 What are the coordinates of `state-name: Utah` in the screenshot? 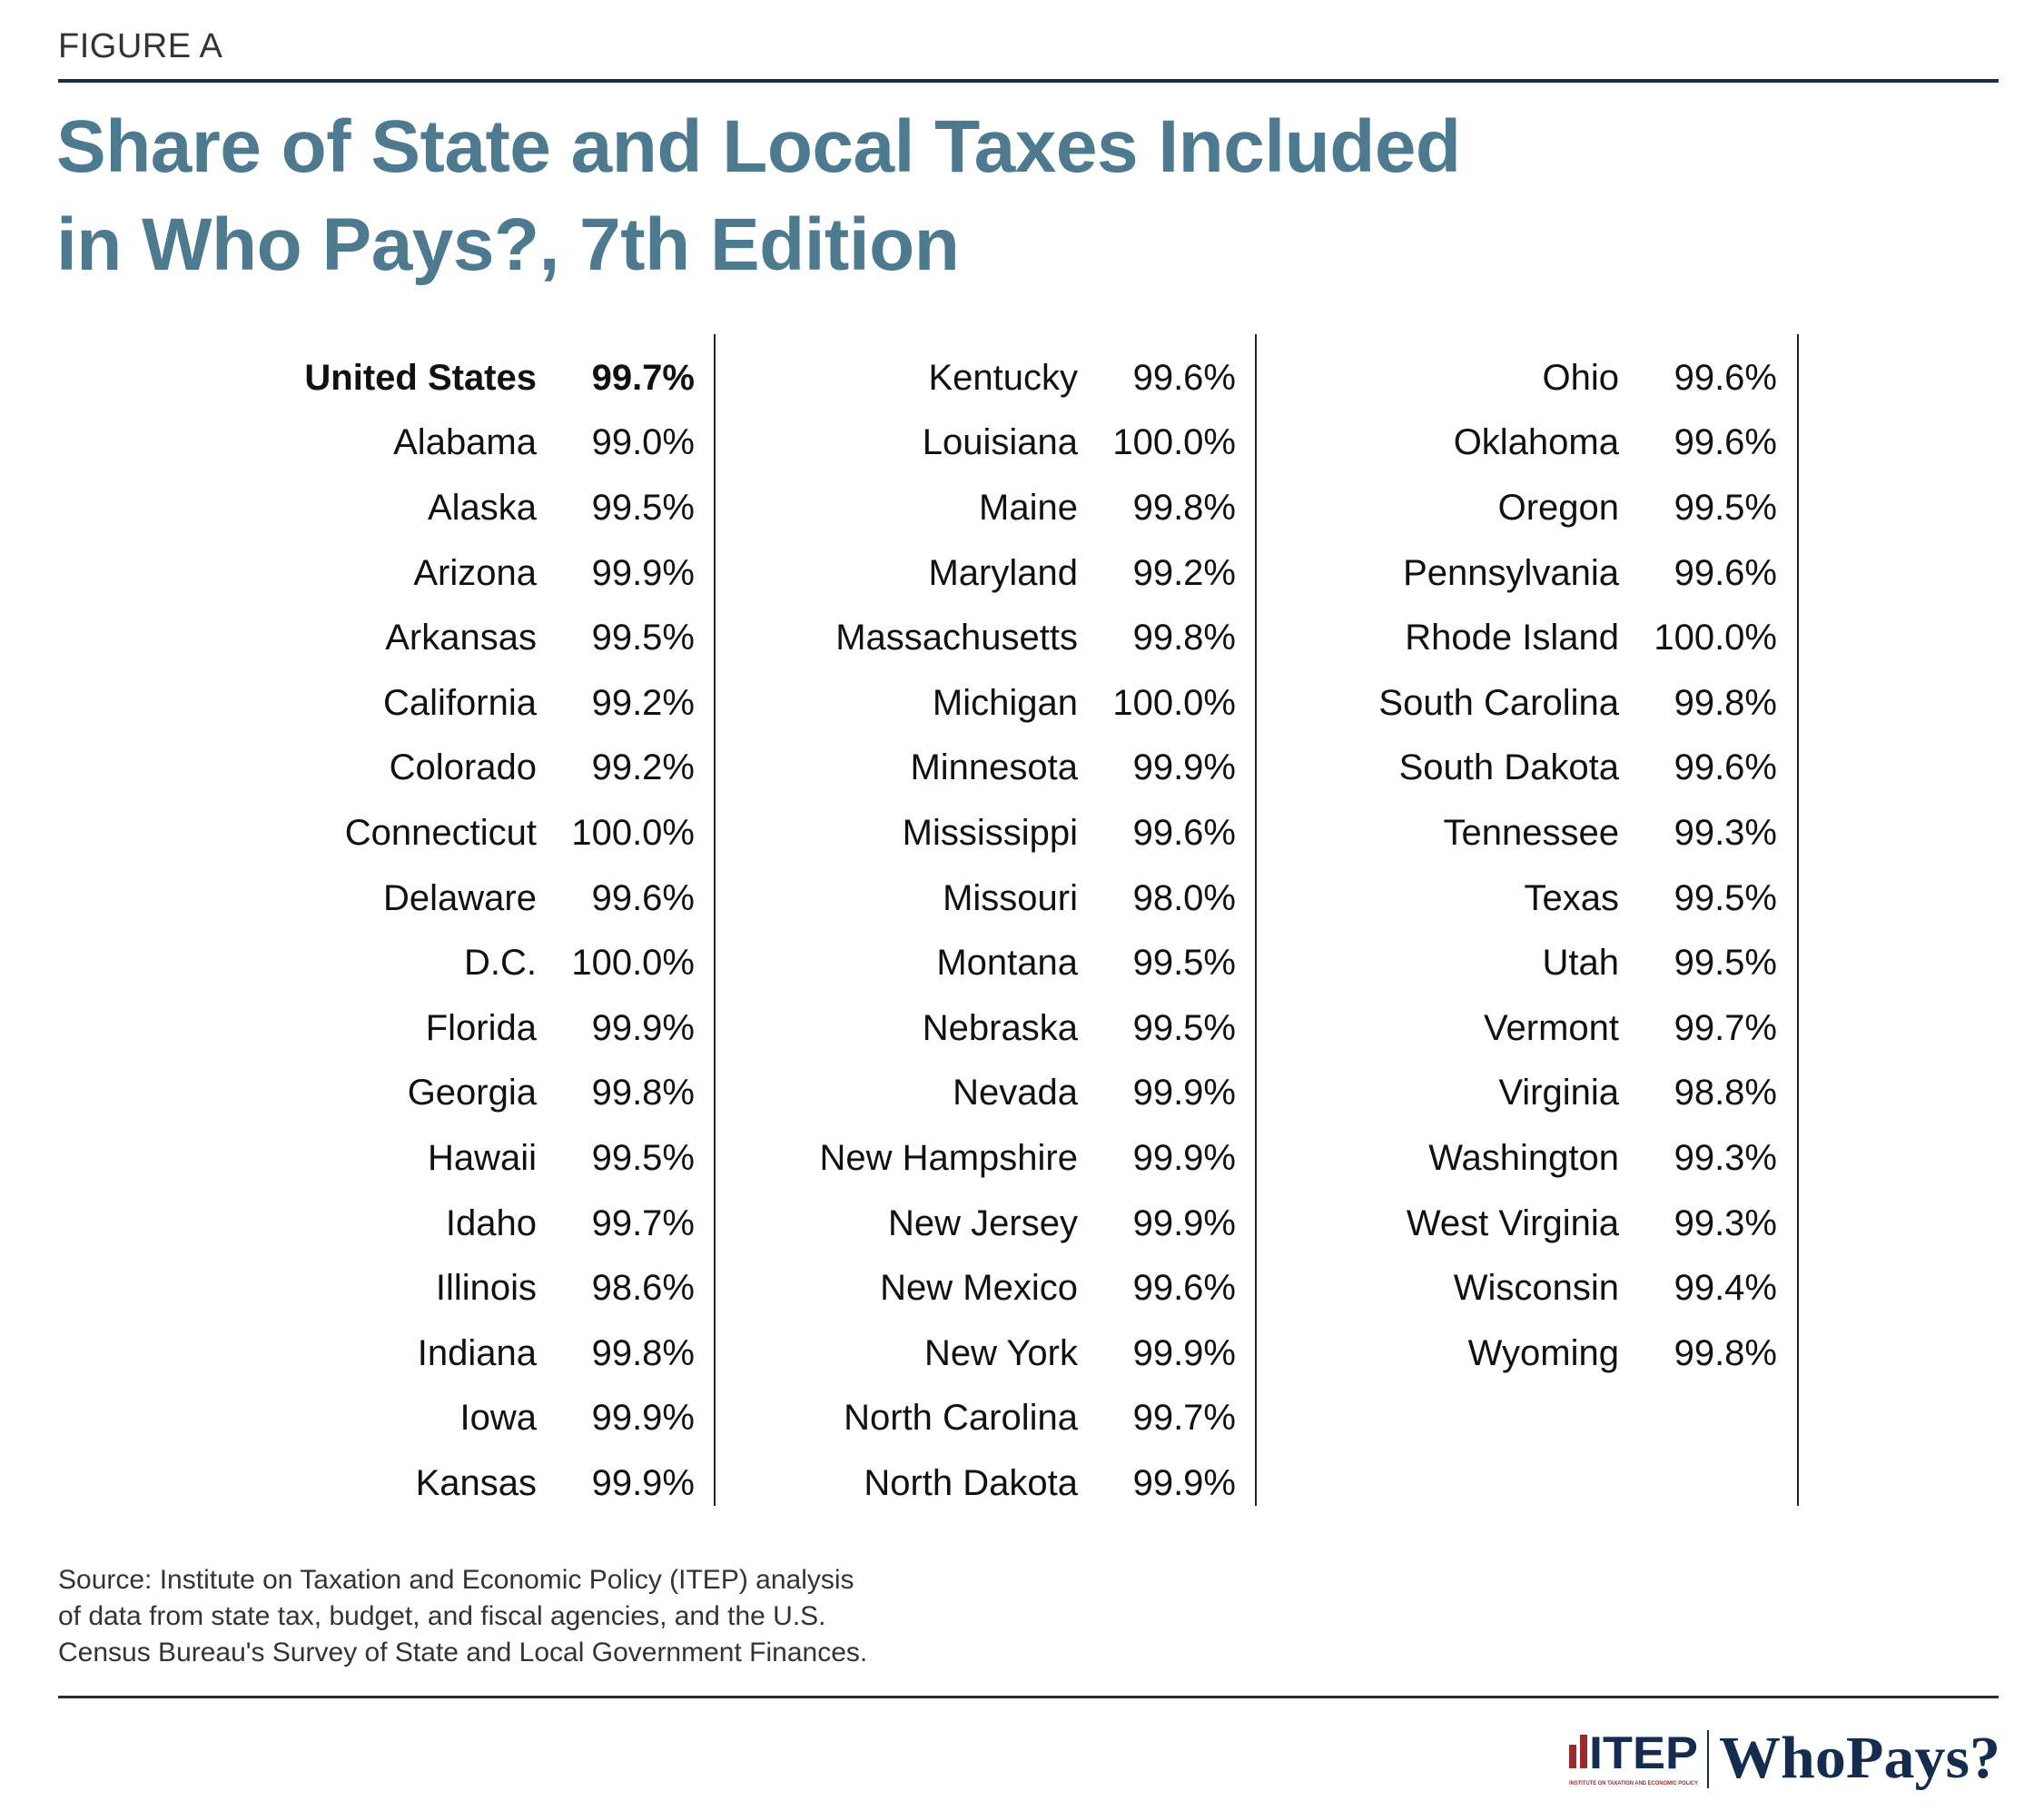 It's located at (1581, 963).